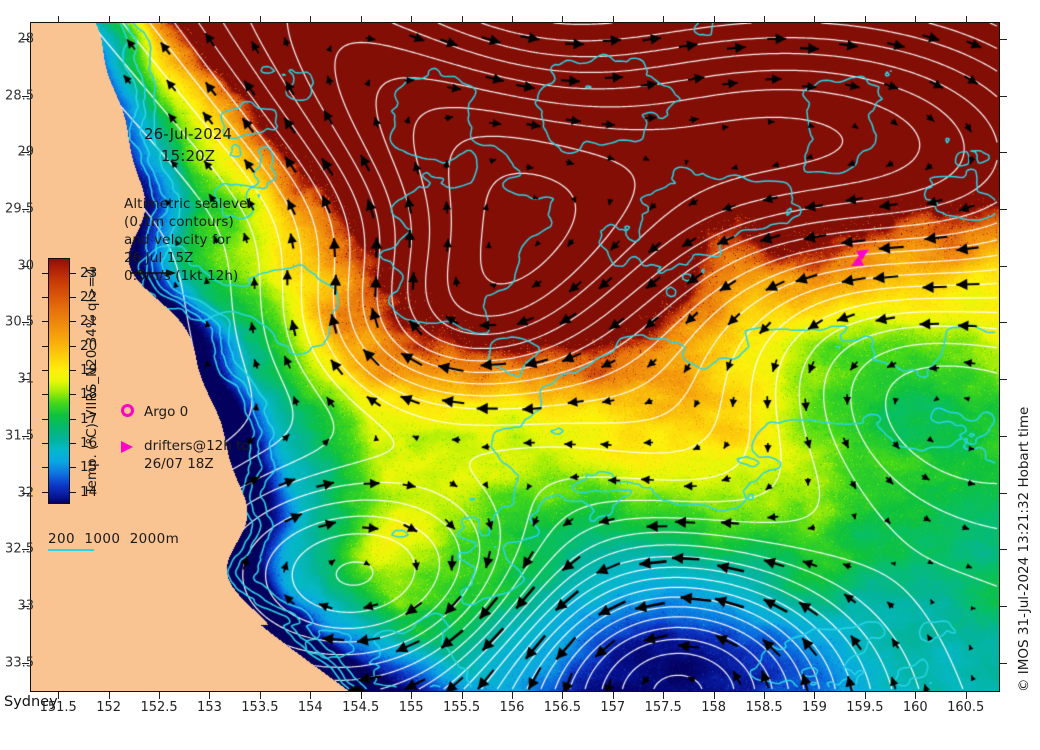 The width and height of the screenshot is (1040, 750). Describe the element at coordinates (58, 707) in the screenshot. I see `lon-tick-label: 151.5` at that location.